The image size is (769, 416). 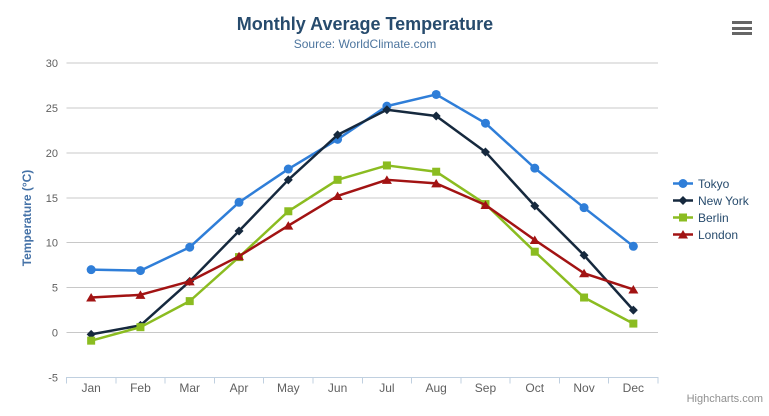 I want to click on chart-title: Monthly Average Temperature, so click(x=365, y=24).